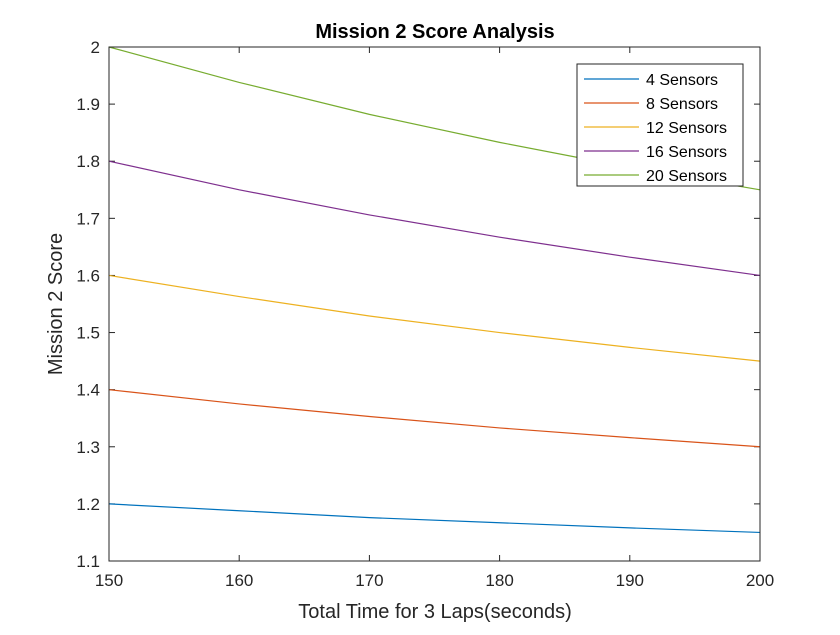 Image resolution: width=840 pixels, height=635 pixels. What do you see at coordinates (686, 128) in the screenshot?
I see `legend-label-12-sensors: 12 Sensors` at bounding box center [686, 128].